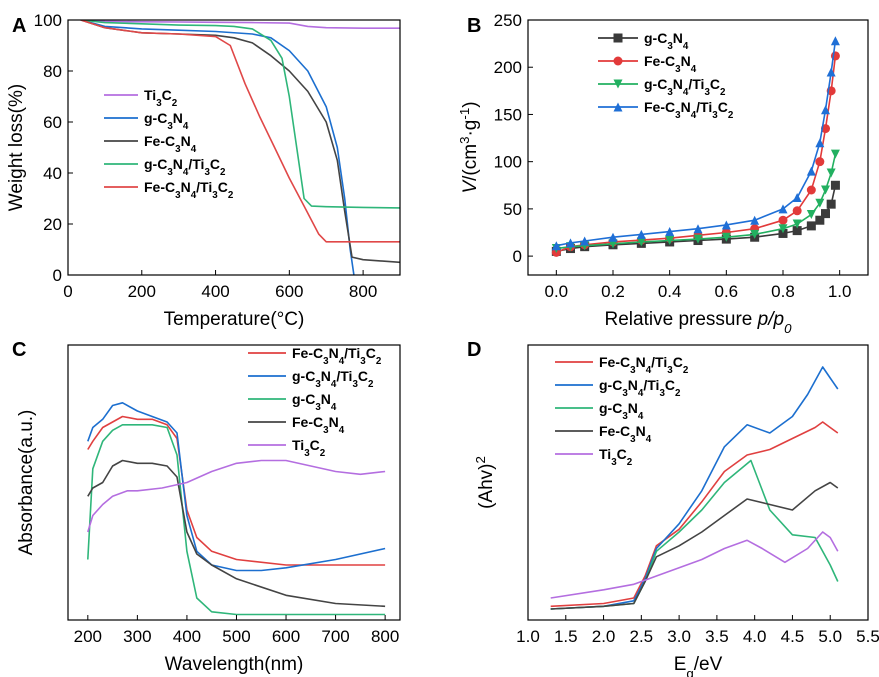  I want to click on x-tick-label: 0.8, so click(783, 291).